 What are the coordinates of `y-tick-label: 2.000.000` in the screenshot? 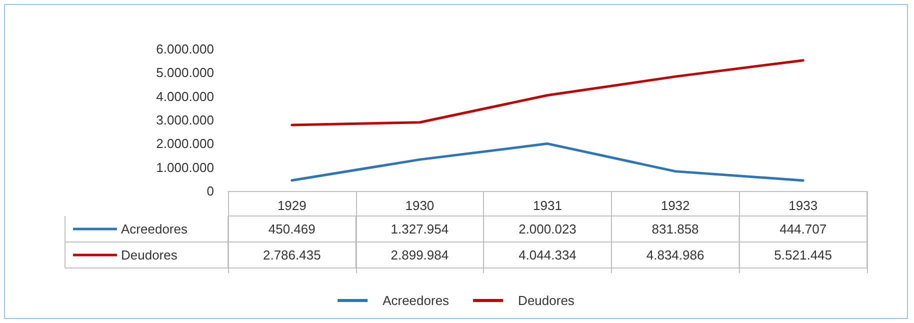 It's located at (185, 144).